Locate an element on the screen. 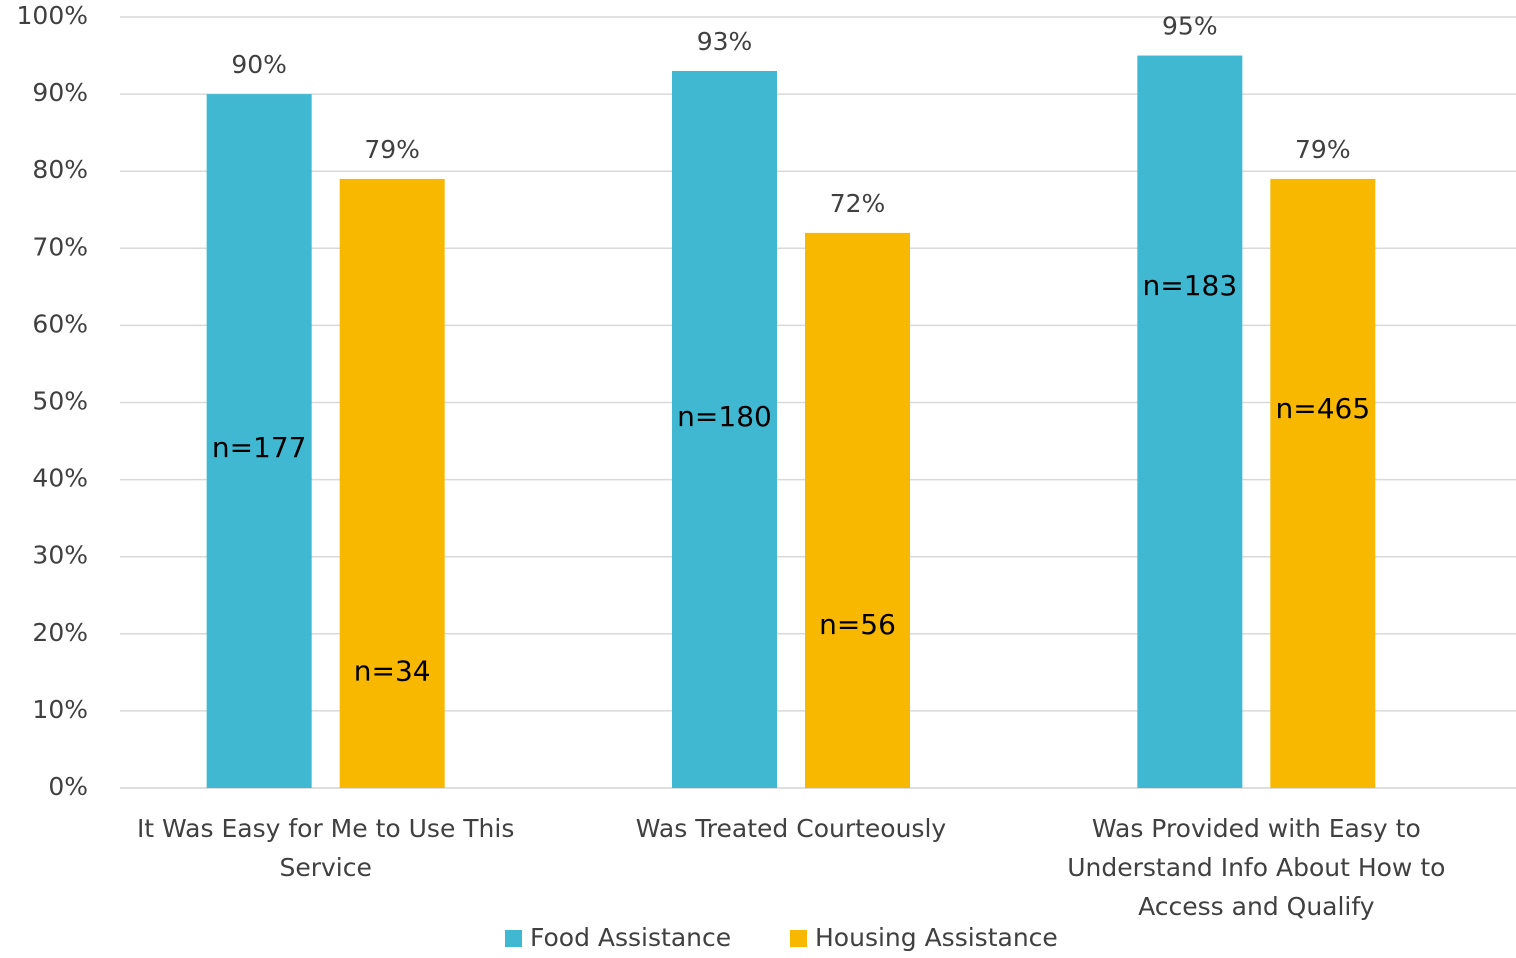 Image resolution: width=1516 pixels, height=958 pixels. value-label: 93% is located at coordinates (725, 41).